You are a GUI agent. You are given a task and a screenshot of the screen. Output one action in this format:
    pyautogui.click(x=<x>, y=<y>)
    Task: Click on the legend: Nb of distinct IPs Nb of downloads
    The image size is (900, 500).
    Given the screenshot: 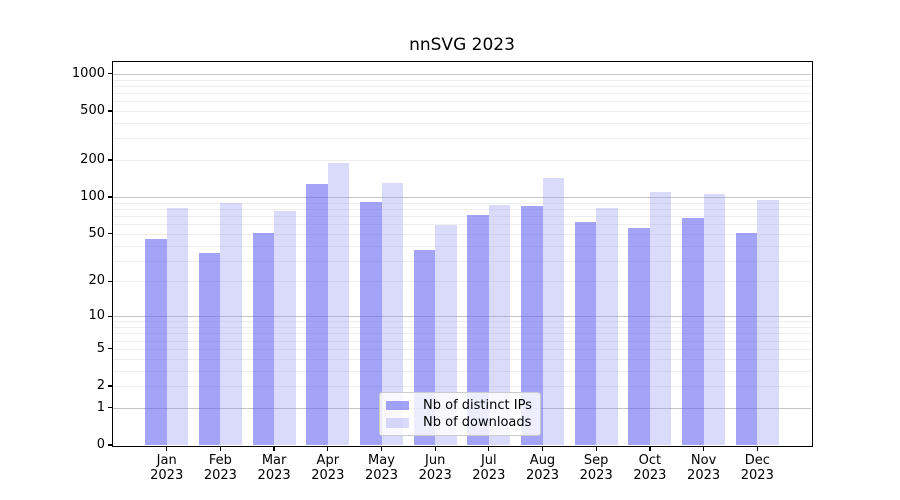 What is the action you would take?
    pyautogui.click(x=460, y=414)
    